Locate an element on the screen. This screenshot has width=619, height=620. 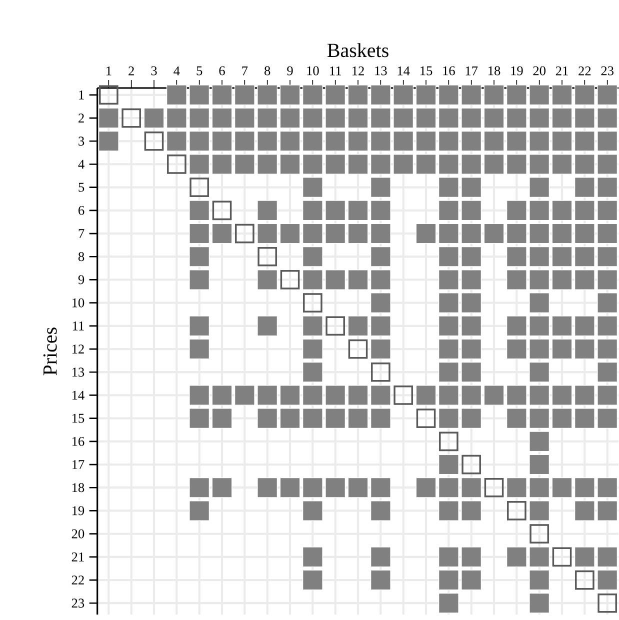
y-tick-label: 21 is located at coordinates (78, 557).